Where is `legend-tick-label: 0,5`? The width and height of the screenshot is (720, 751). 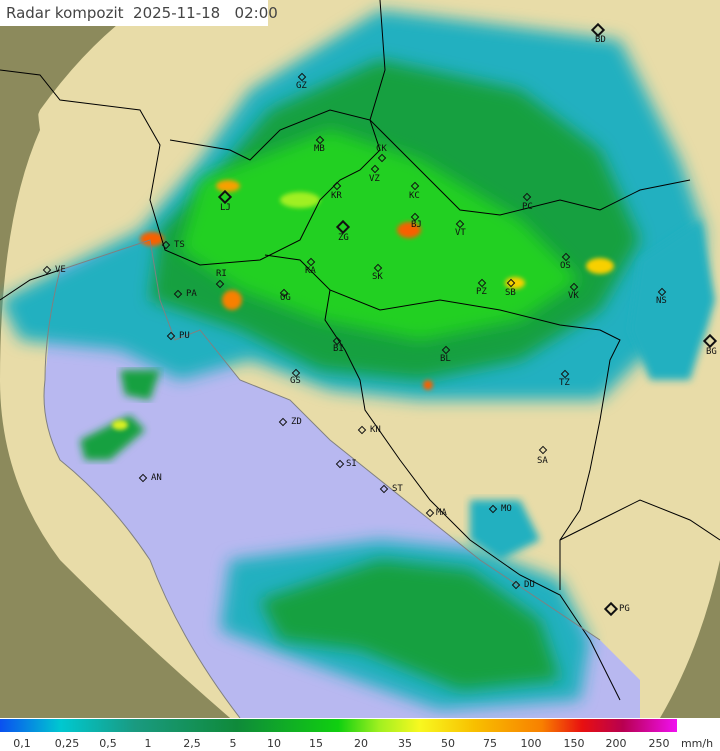
legend-tick-label: 0,5 is located at coordinates (108, 743).